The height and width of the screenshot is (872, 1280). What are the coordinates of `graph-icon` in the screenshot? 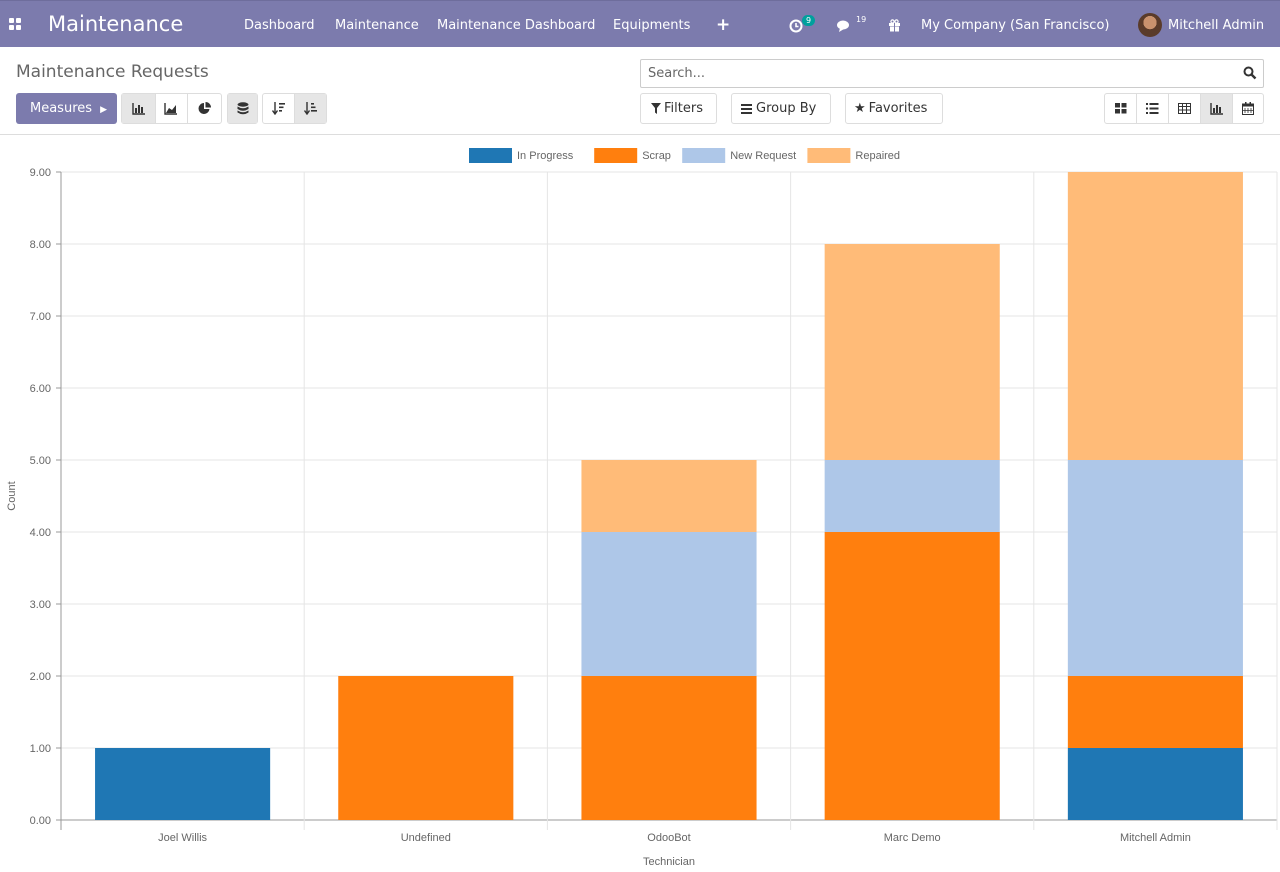 It's located at (1217, 108).